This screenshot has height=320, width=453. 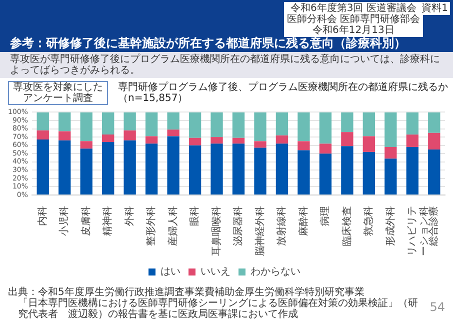 What do you see at coordinates (172, 226) in the screenshot?
I see `x-tick-label: 産婦人科` at bounding box center [172, 226].